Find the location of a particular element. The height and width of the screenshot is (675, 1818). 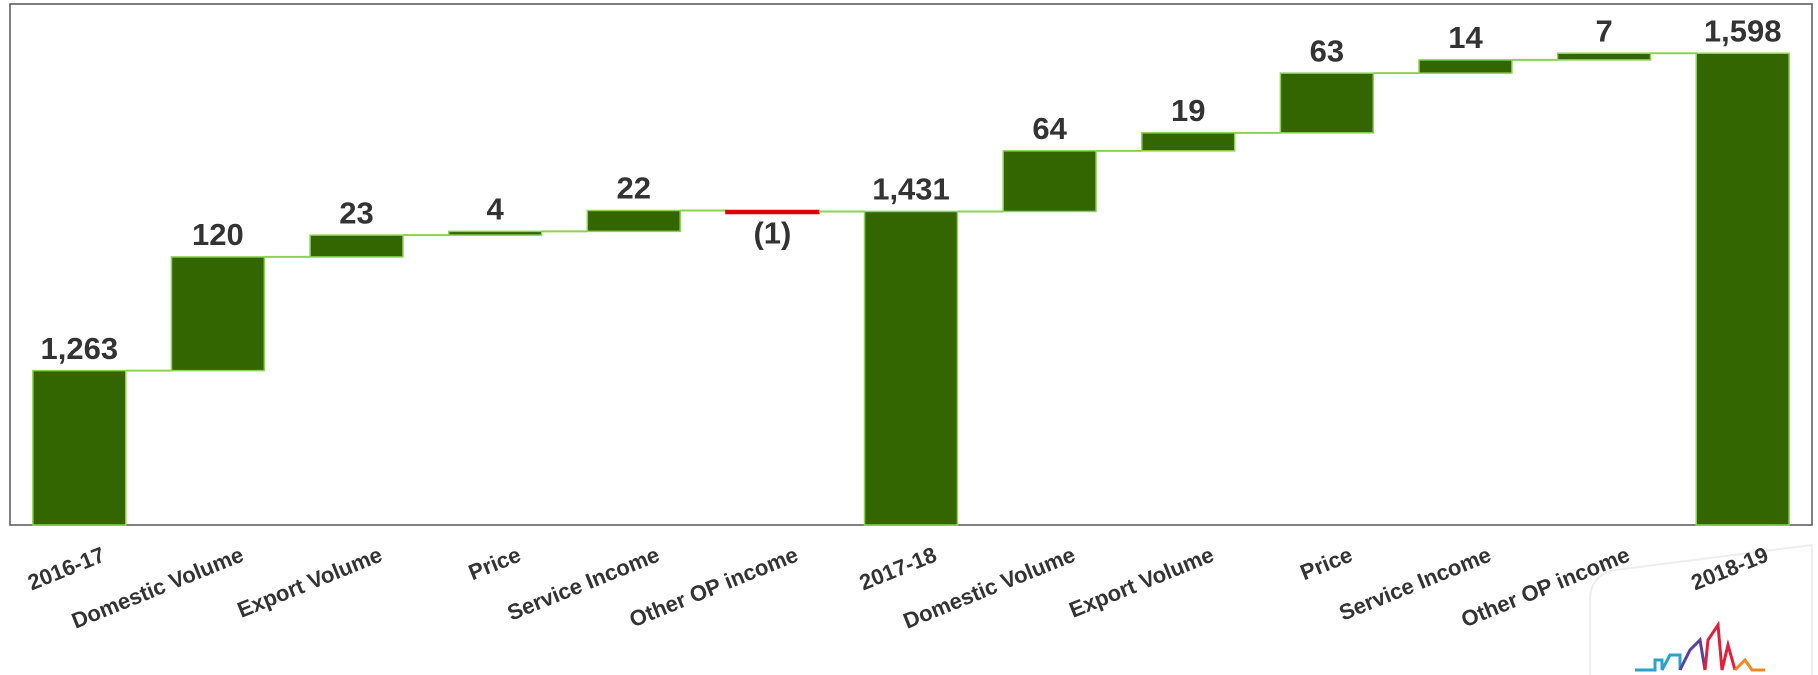

value-label: 63 is located at coordinates (1327, 50).